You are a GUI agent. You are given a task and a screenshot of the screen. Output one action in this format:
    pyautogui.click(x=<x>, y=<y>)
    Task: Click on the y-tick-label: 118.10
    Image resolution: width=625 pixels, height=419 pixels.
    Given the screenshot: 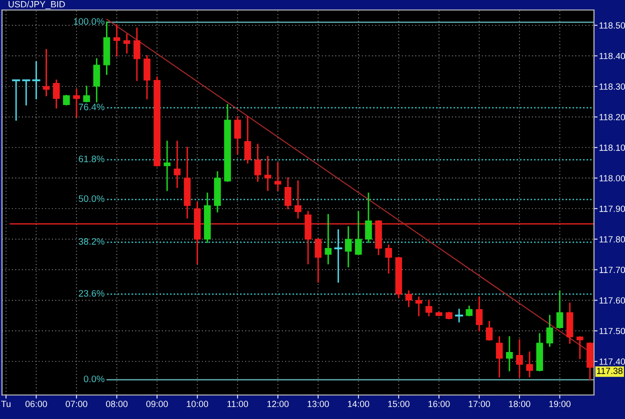 What is the action you would take?
    pyautogui.click(x=612, y=147)
    